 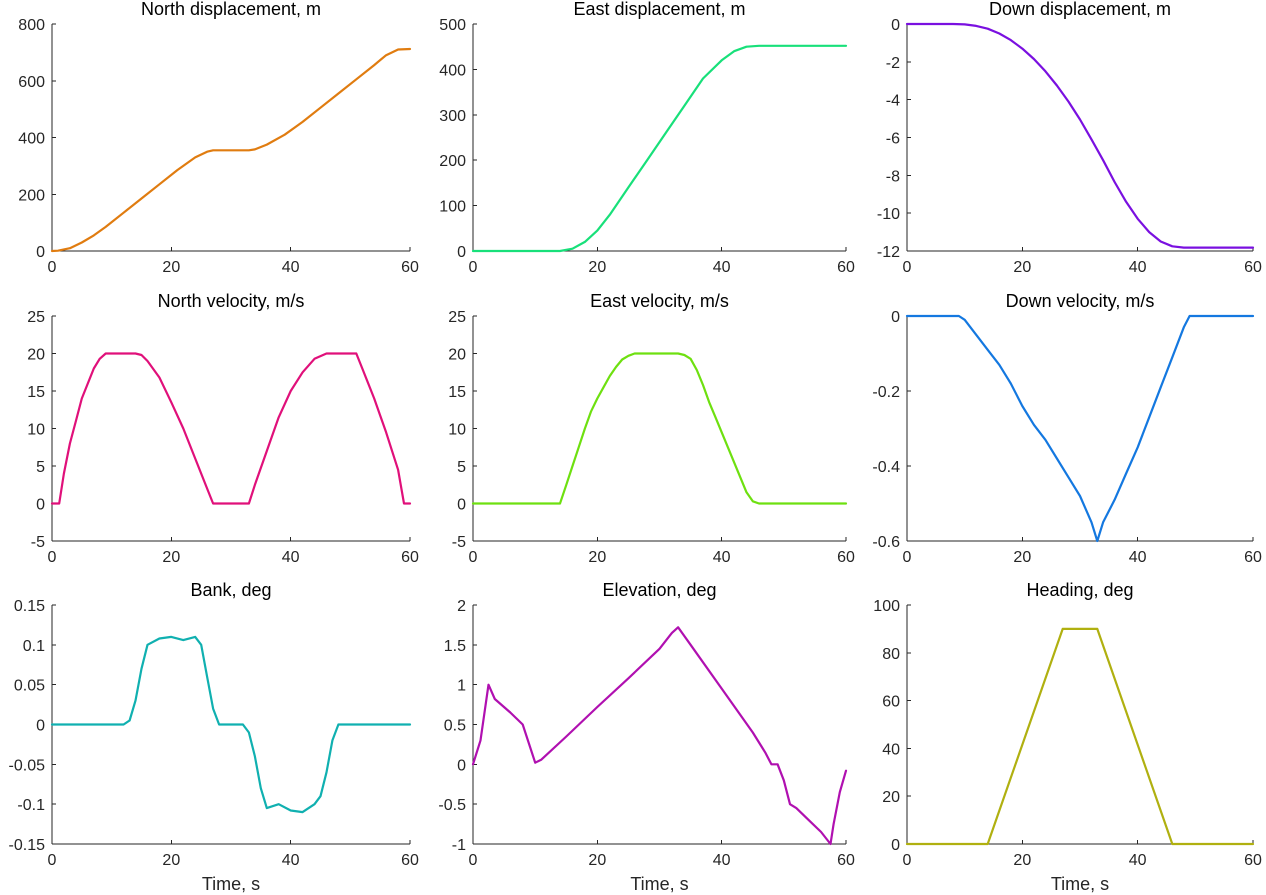 I want to click on y-tick-label: 2, so click(x=461, y=606).